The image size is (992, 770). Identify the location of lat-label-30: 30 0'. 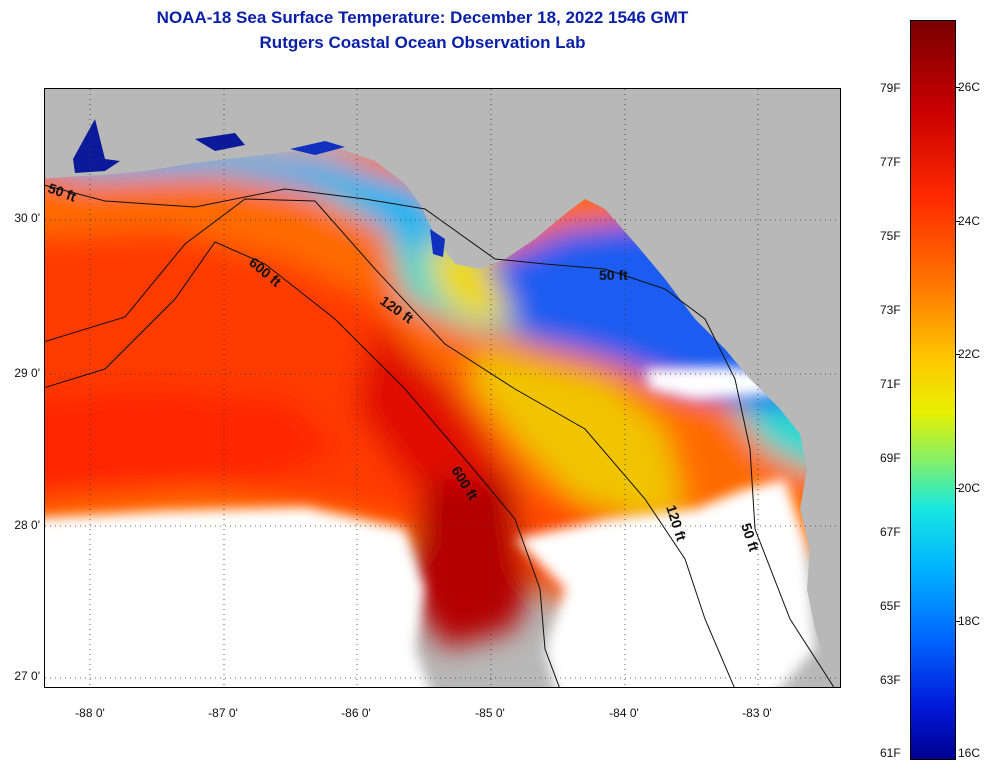
(27, 218).